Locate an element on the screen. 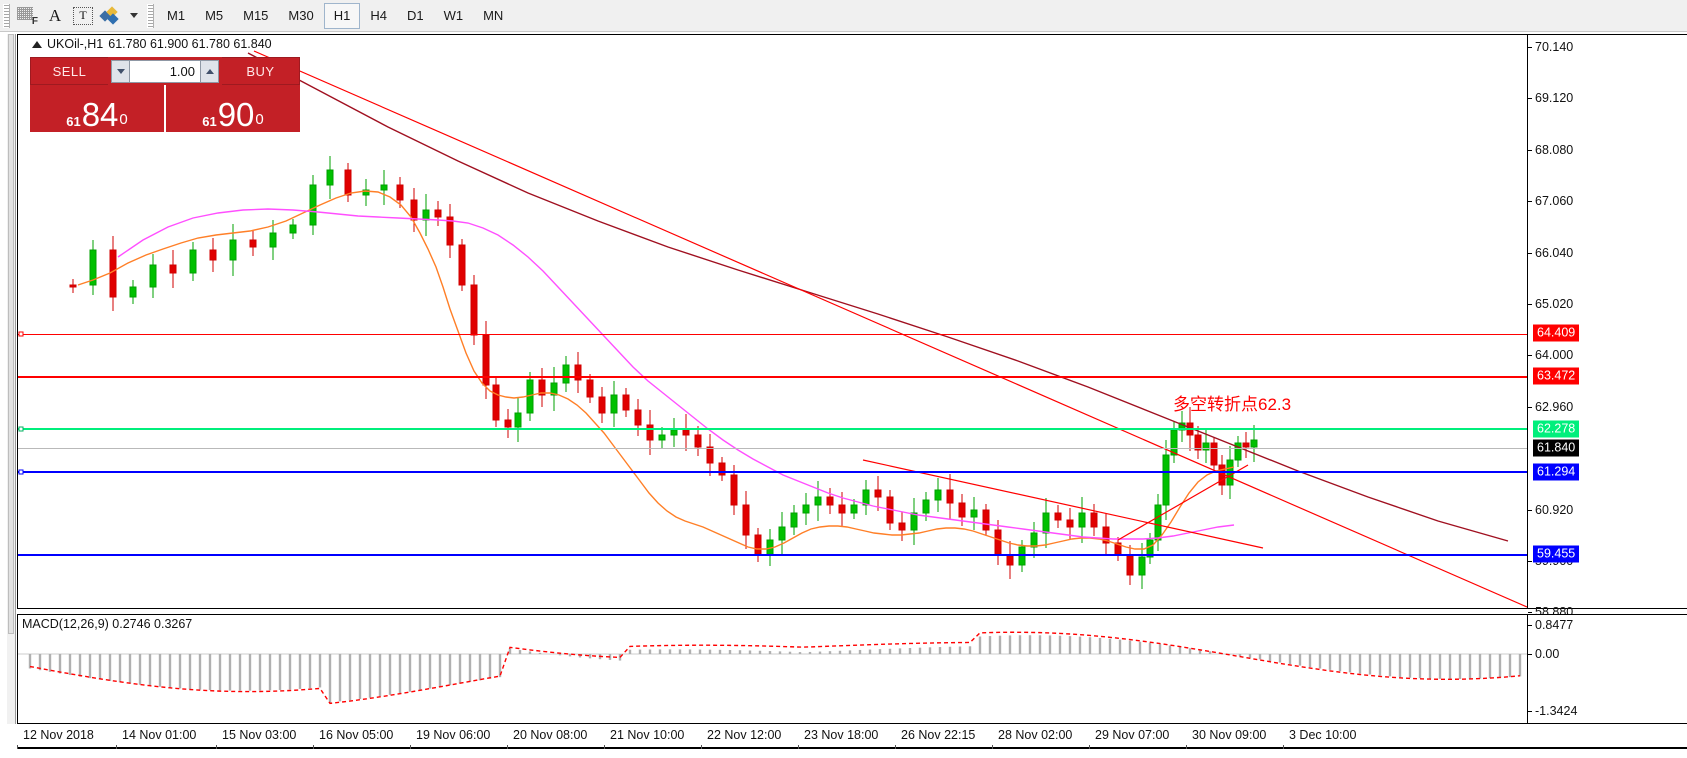 The width and height of the screenshot is (1687, 758). sell-button: SELL is located at coordinates (69, 71).